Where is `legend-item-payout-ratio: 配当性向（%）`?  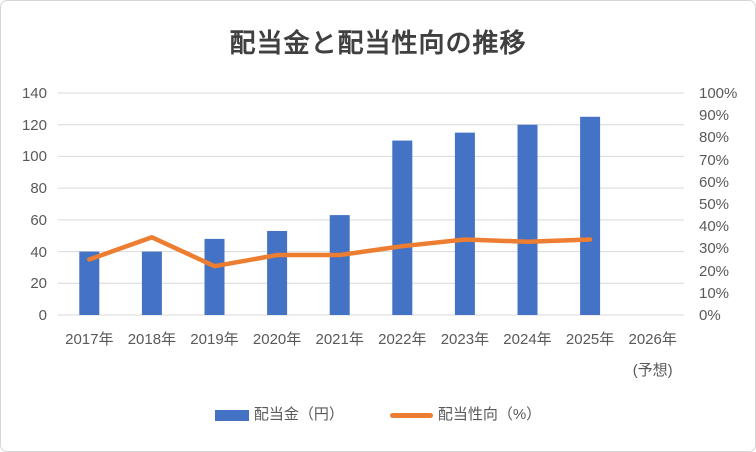 legend-item-payout-ratio: 配当性向（%） is located at coordinates (465, 415).